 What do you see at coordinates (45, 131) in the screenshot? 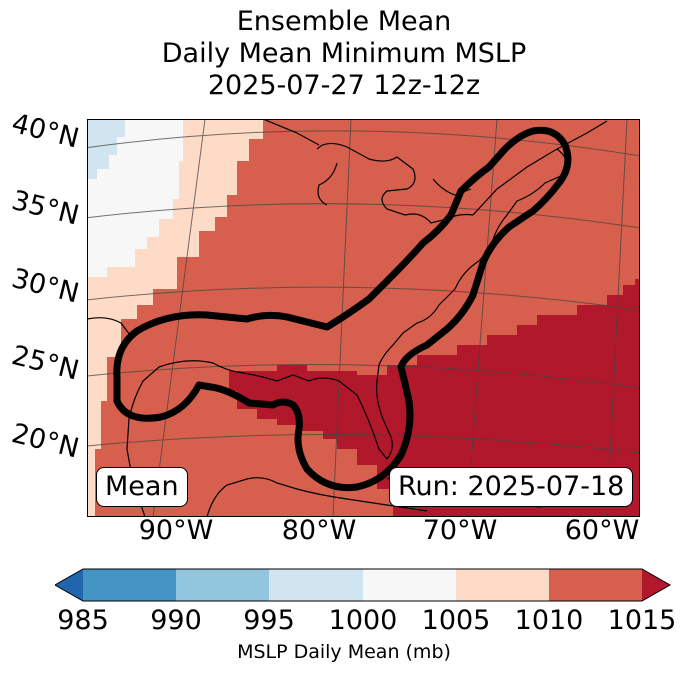
I see `lat-label-40: 40°N` at bounding box center [45, 131].